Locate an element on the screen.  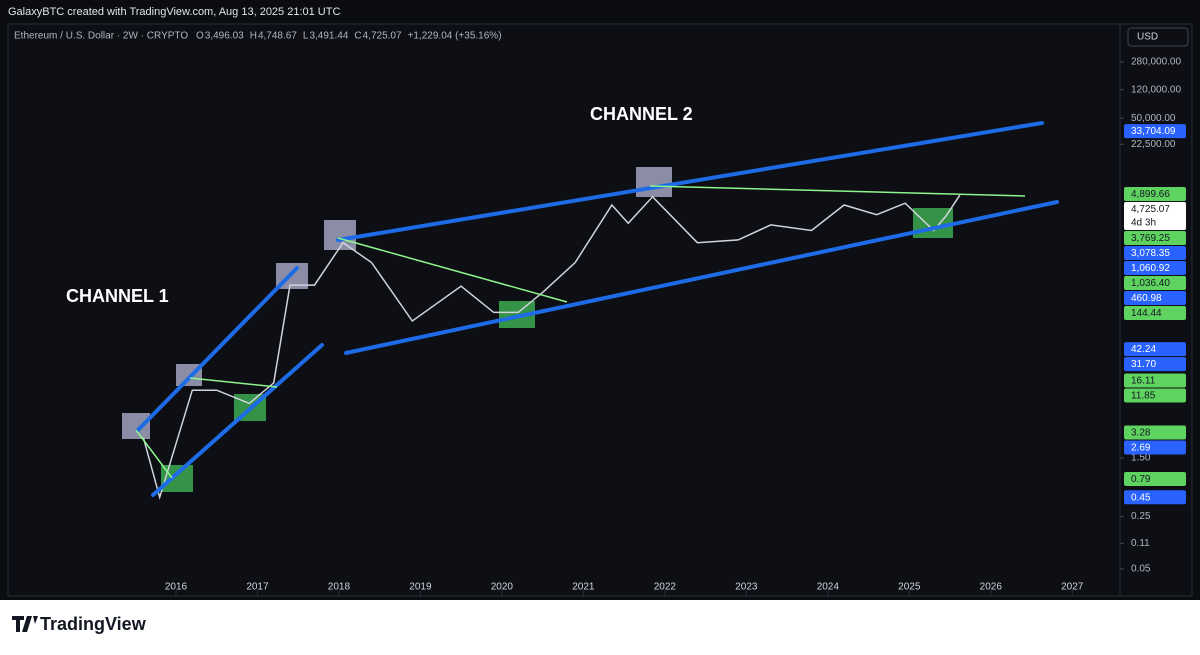
x-tick-label: 2021 is located at coordinates (583, 587).